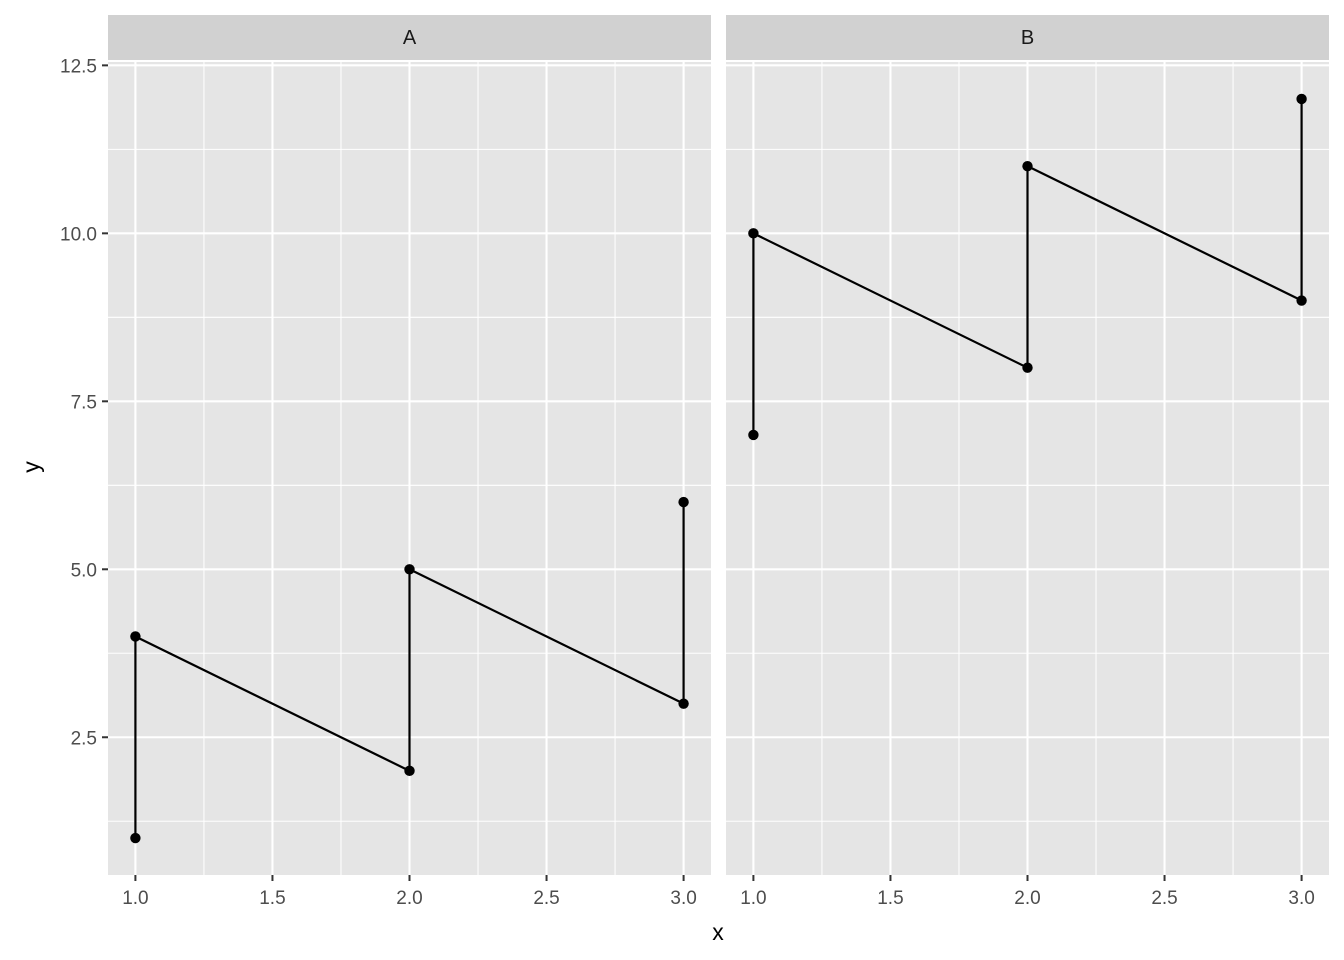  Describe the element at coordinates (409, 670) in the screenshot. I see `series-line-A` at that location.